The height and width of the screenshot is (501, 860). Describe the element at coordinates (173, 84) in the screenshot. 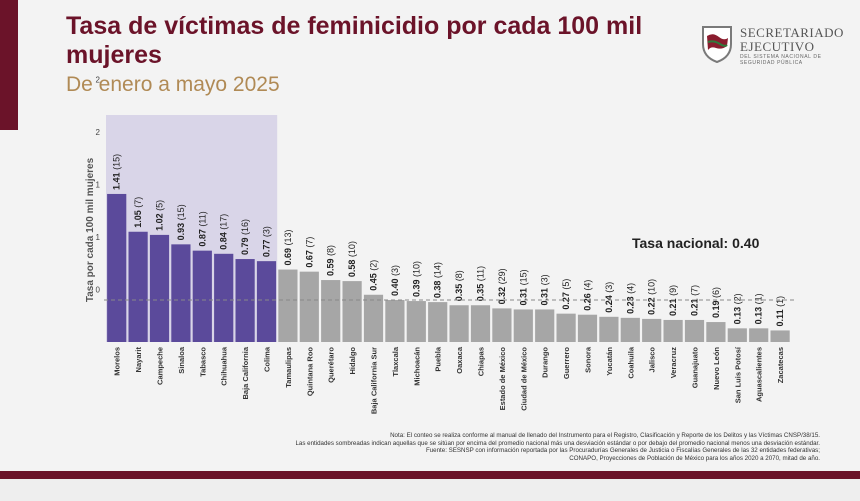

I see `chart-subtitle: De enero a mayo 2025` at that location.